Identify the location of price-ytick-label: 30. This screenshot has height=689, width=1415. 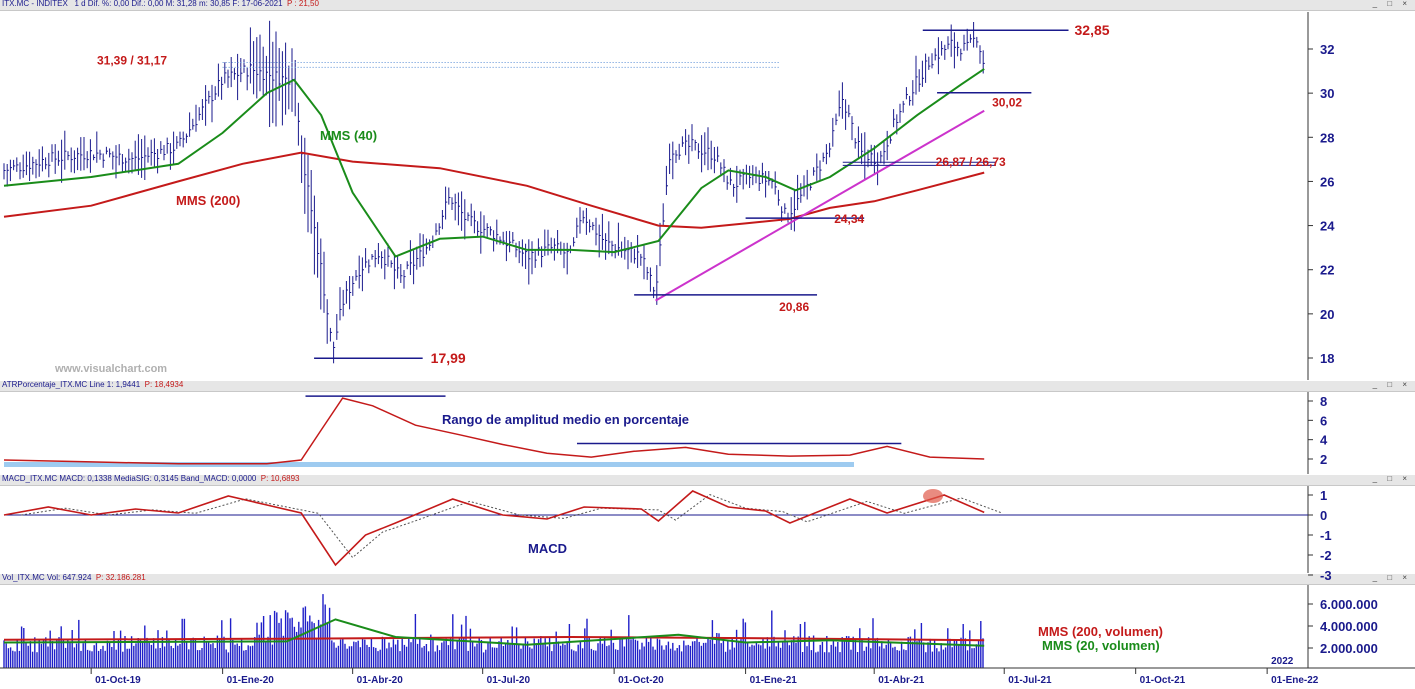
(1327, 93).